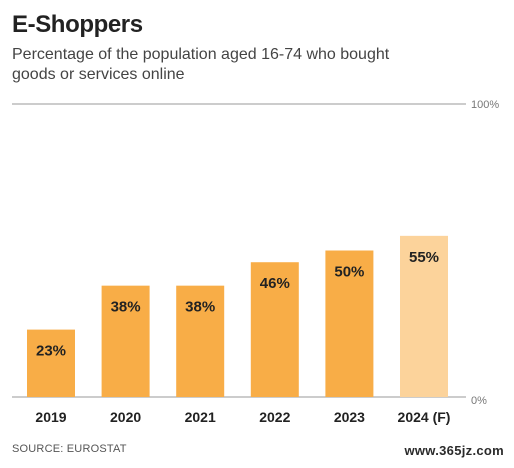 The image size is (514, 468). Describe the element at coordinates (125, 417) in the screenshot. I see `x-tick-label: 2020` at that location.